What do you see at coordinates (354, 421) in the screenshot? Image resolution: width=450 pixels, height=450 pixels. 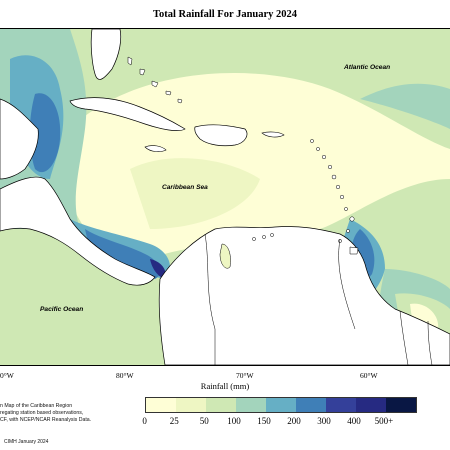 I see `legend-label: 400` at bounding box center [354, 421].